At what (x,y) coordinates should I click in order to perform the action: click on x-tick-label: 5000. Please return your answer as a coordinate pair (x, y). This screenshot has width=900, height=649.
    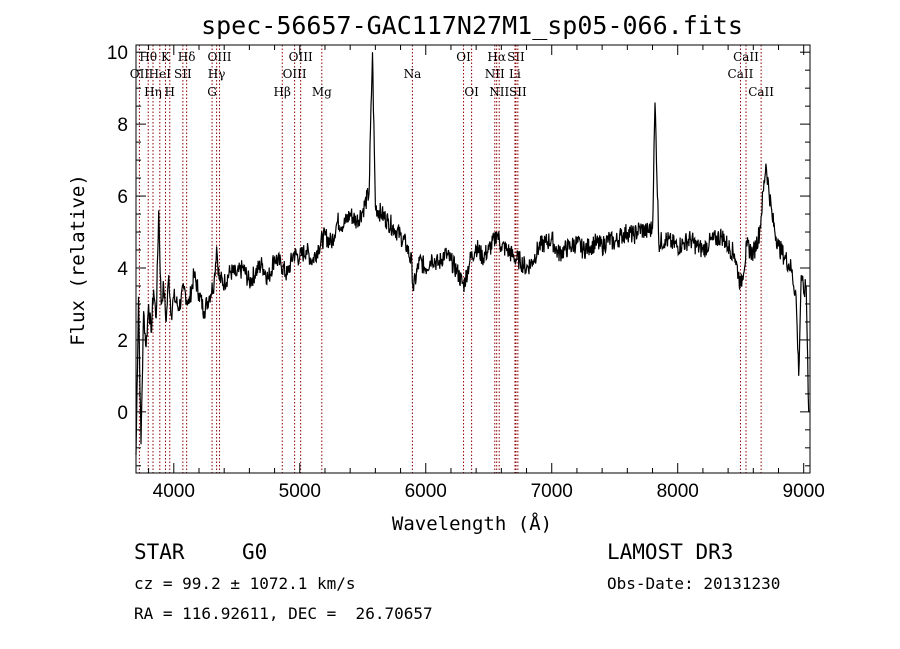
    Looking at the image, I should click on (300, 491).